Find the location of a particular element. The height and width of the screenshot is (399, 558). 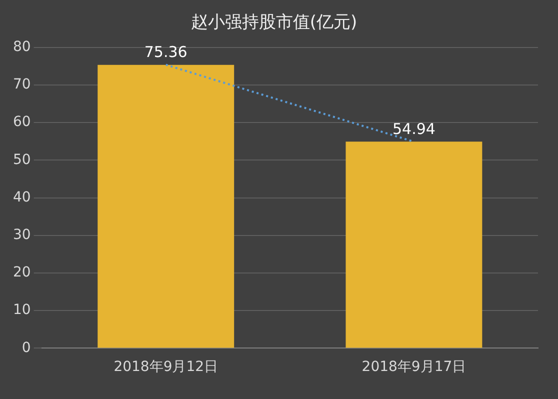

y-tick-label: 50 is located at coordinates (21, 160).